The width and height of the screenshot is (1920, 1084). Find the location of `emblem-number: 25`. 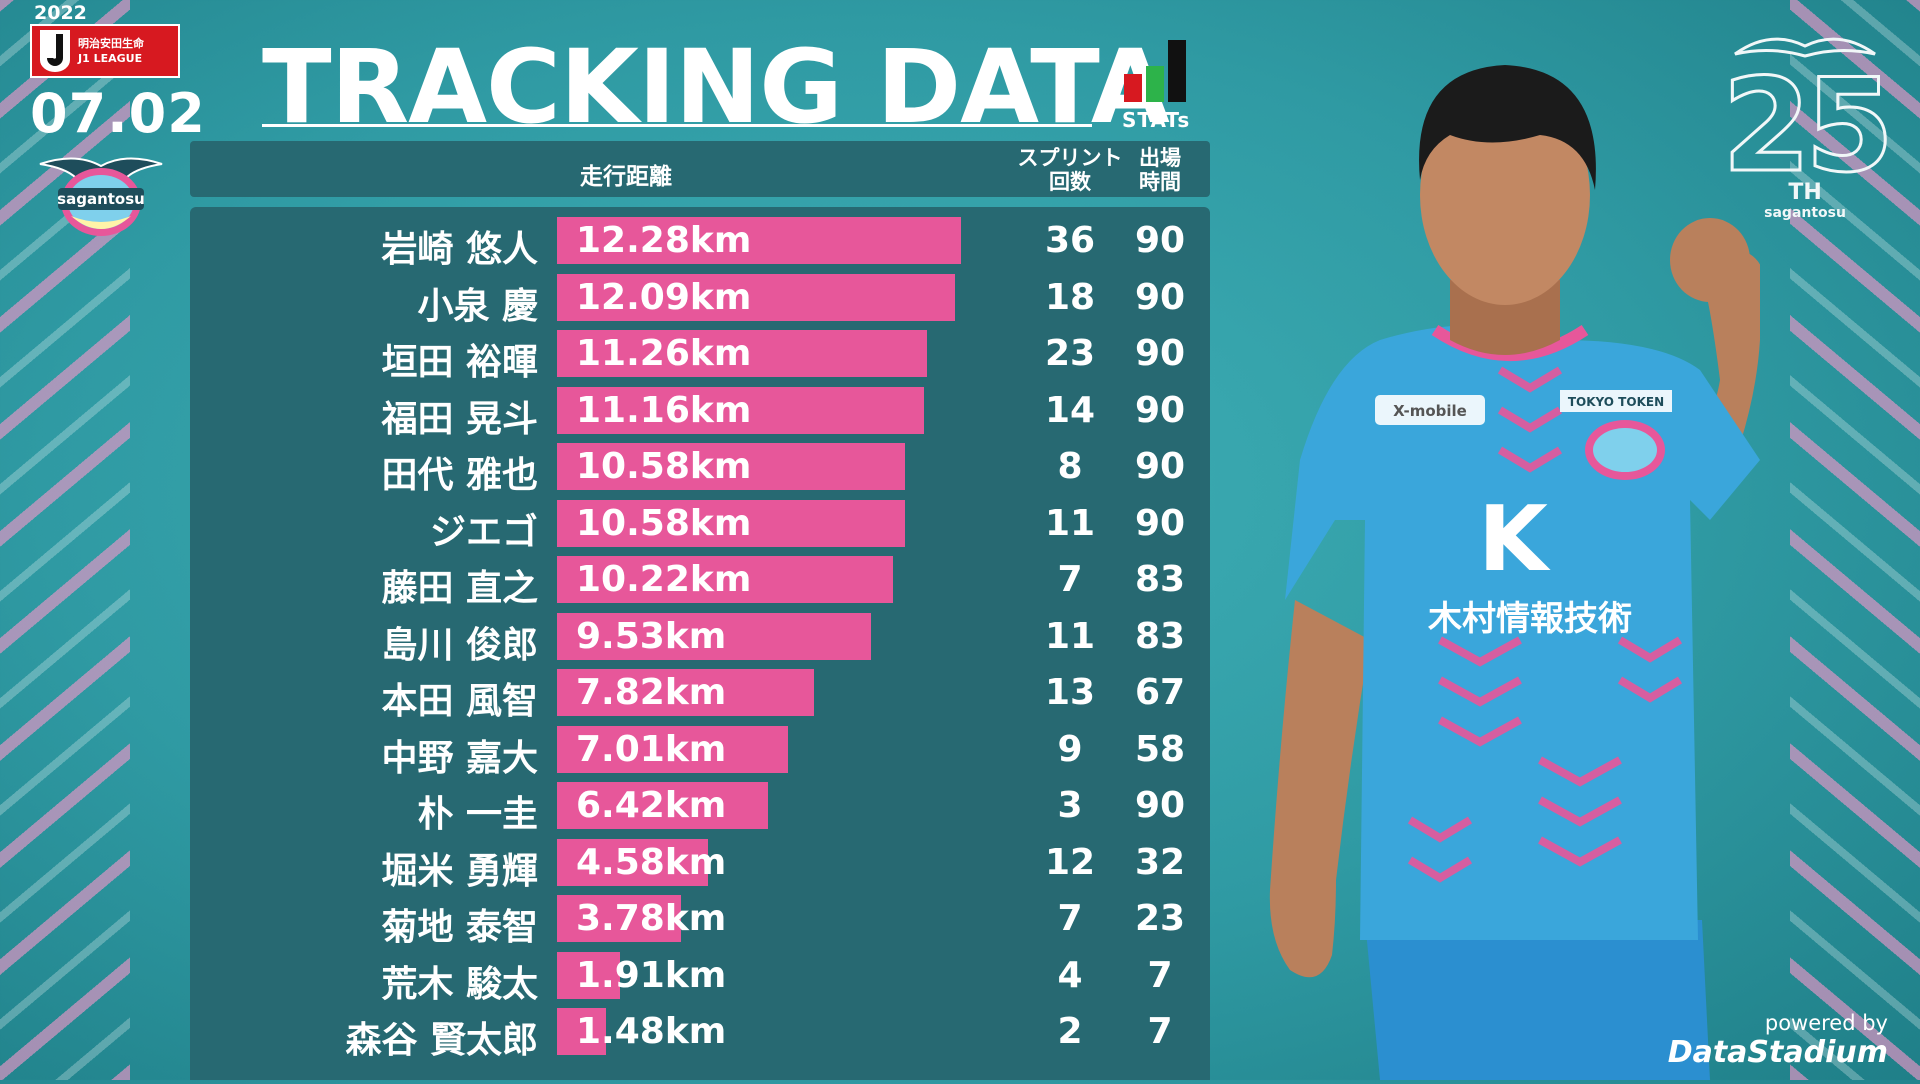

emblem-number: 25 is located at coordinates (1807, 126).